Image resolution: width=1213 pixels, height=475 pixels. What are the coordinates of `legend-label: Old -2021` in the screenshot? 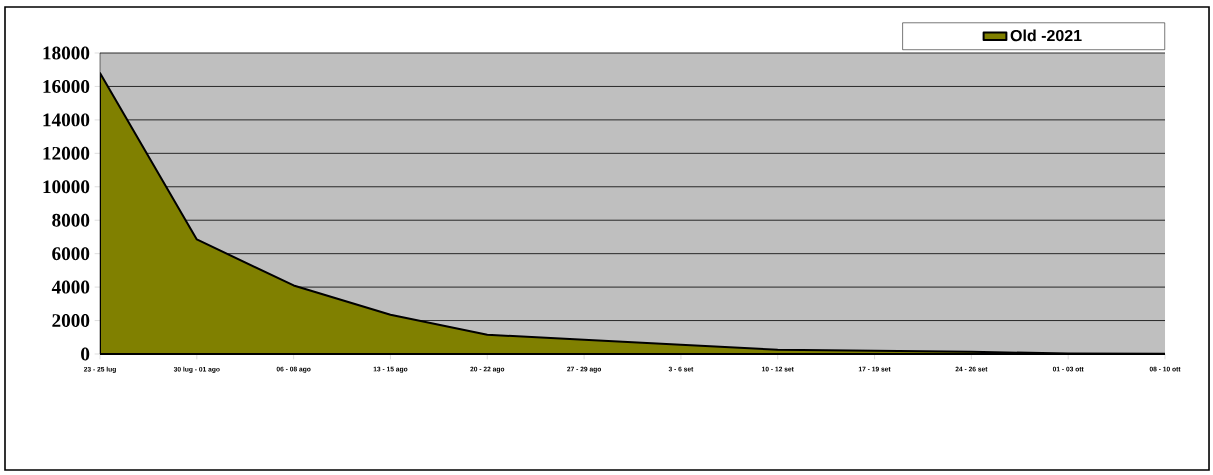 It's located at (1046, 35).